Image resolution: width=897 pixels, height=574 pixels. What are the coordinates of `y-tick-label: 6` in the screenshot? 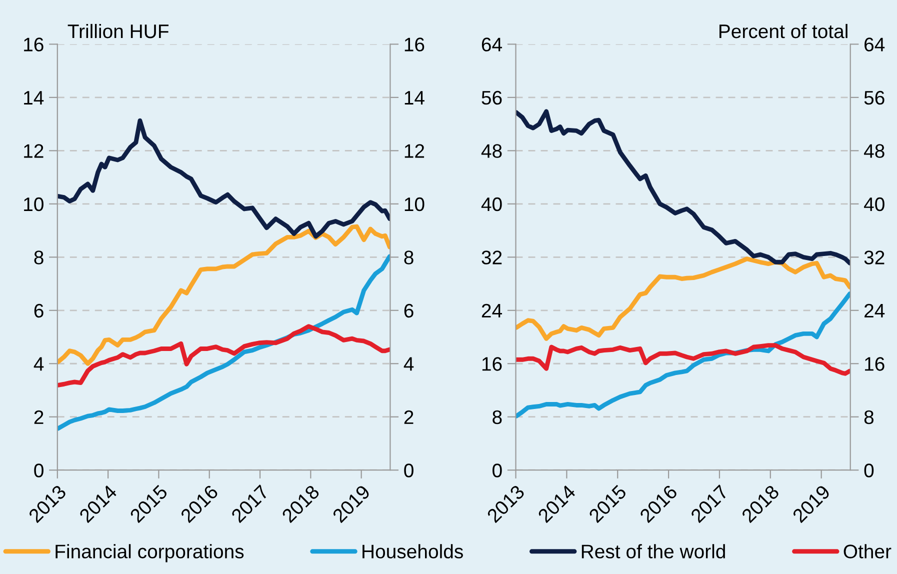 It's located at (39, 311).